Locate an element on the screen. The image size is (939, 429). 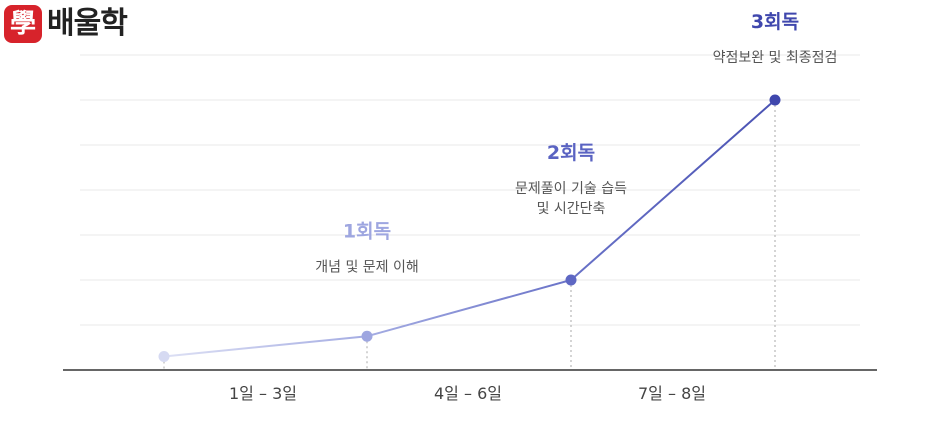
annotation-title: 3회독 is located at coordinates (775, 22).